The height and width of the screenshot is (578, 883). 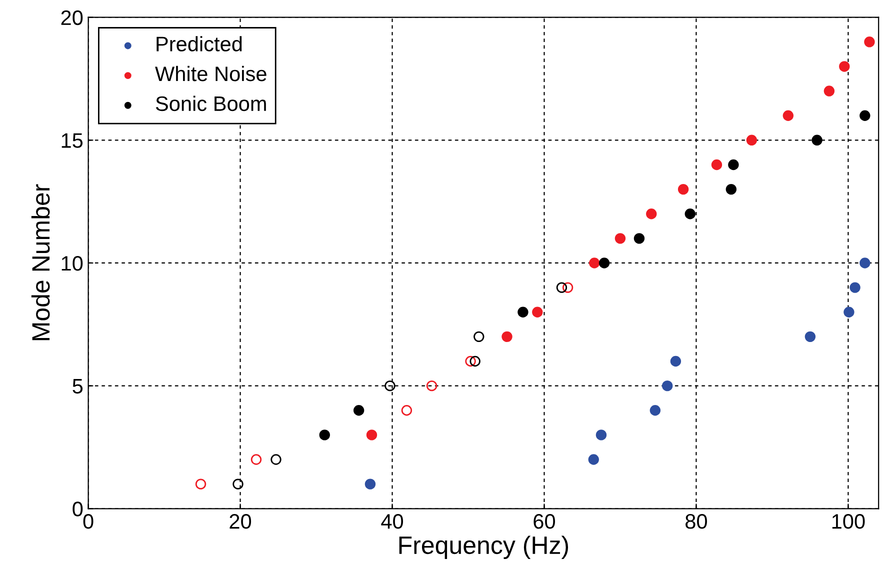 I want to click on x-tick-label: 100, so click(x=848, y=521).